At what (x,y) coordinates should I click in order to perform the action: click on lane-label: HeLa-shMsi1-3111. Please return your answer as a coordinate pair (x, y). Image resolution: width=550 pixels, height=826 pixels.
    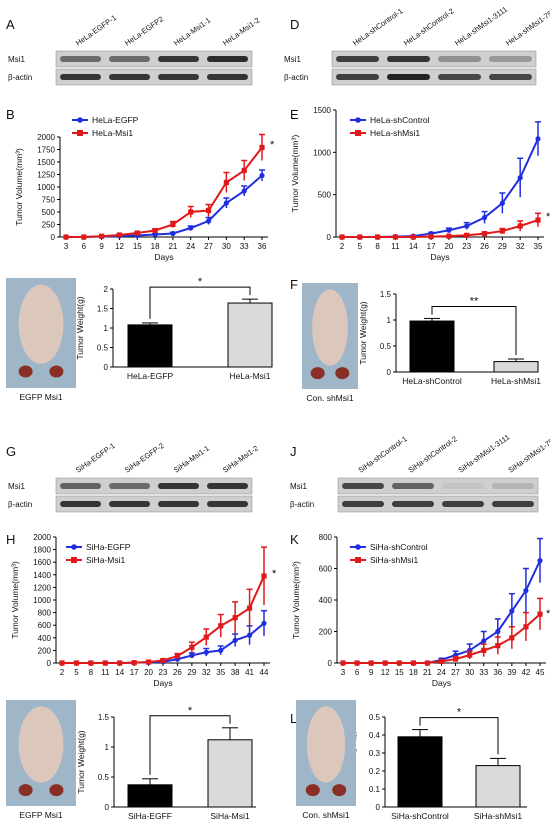
    Looking at the image, I should click on (481, 26).